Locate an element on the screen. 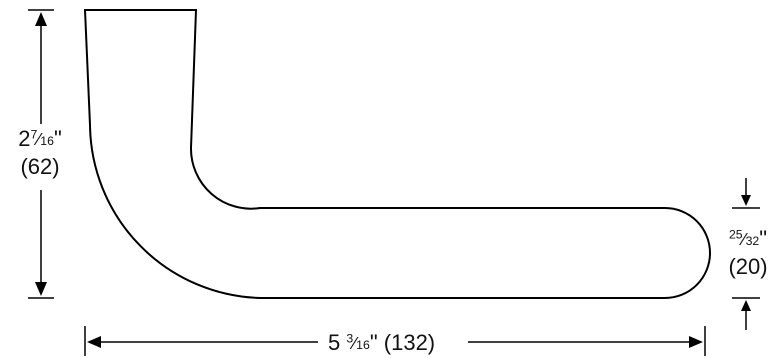  width-label: 5 3⁄16" (132) is located at coordinates (382, 342).